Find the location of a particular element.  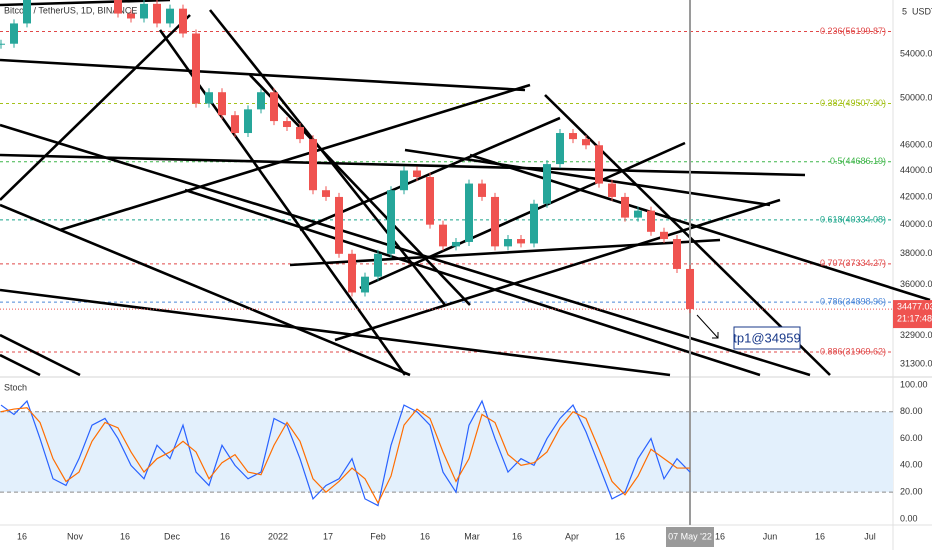

y-tick-label: 31300.00 is located at coordinates (916, 363).